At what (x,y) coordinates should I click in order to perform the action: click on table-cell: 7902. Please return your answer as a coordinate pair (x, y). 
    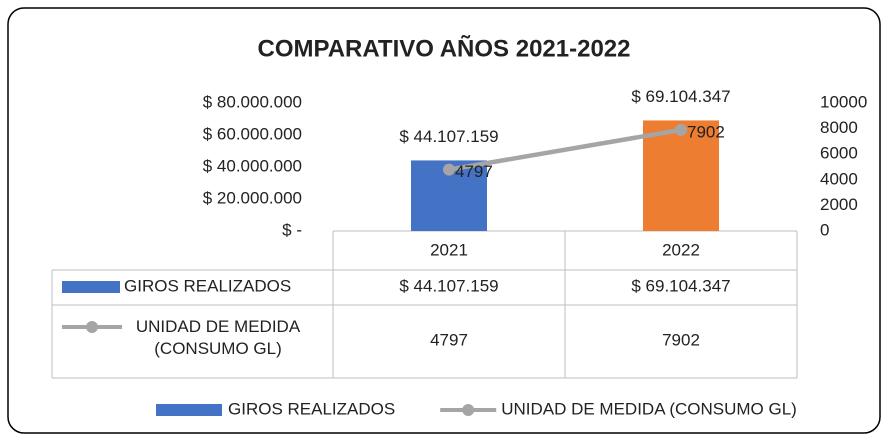
    Looking at the image, I should click on (681, 339).